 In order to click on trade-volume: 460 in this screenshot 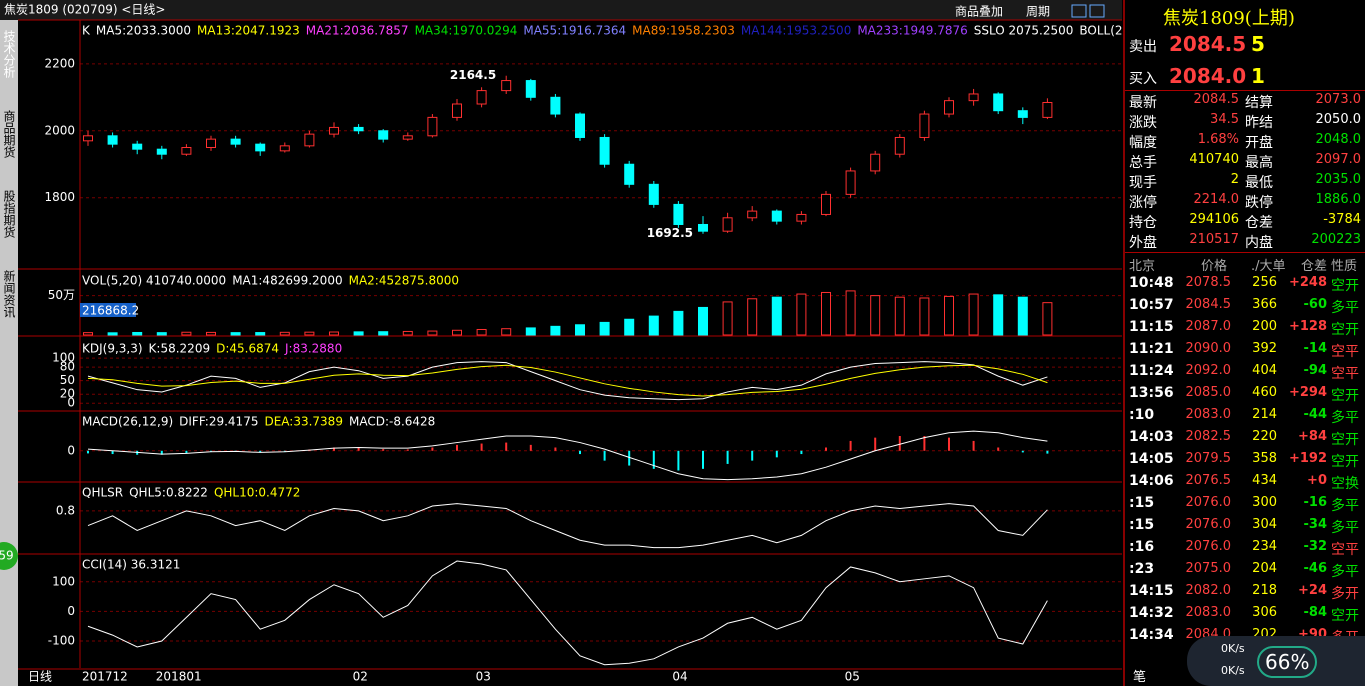, I will do `click(1264, 392)`.